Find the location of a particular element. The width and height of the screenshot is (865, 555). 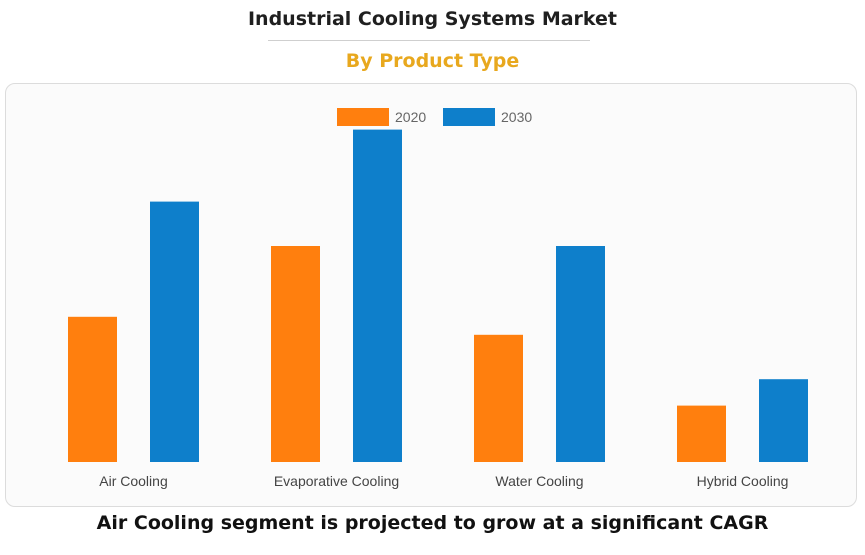

x-tick-label: Hybrid Cooling is located at coordinates (743, 481).